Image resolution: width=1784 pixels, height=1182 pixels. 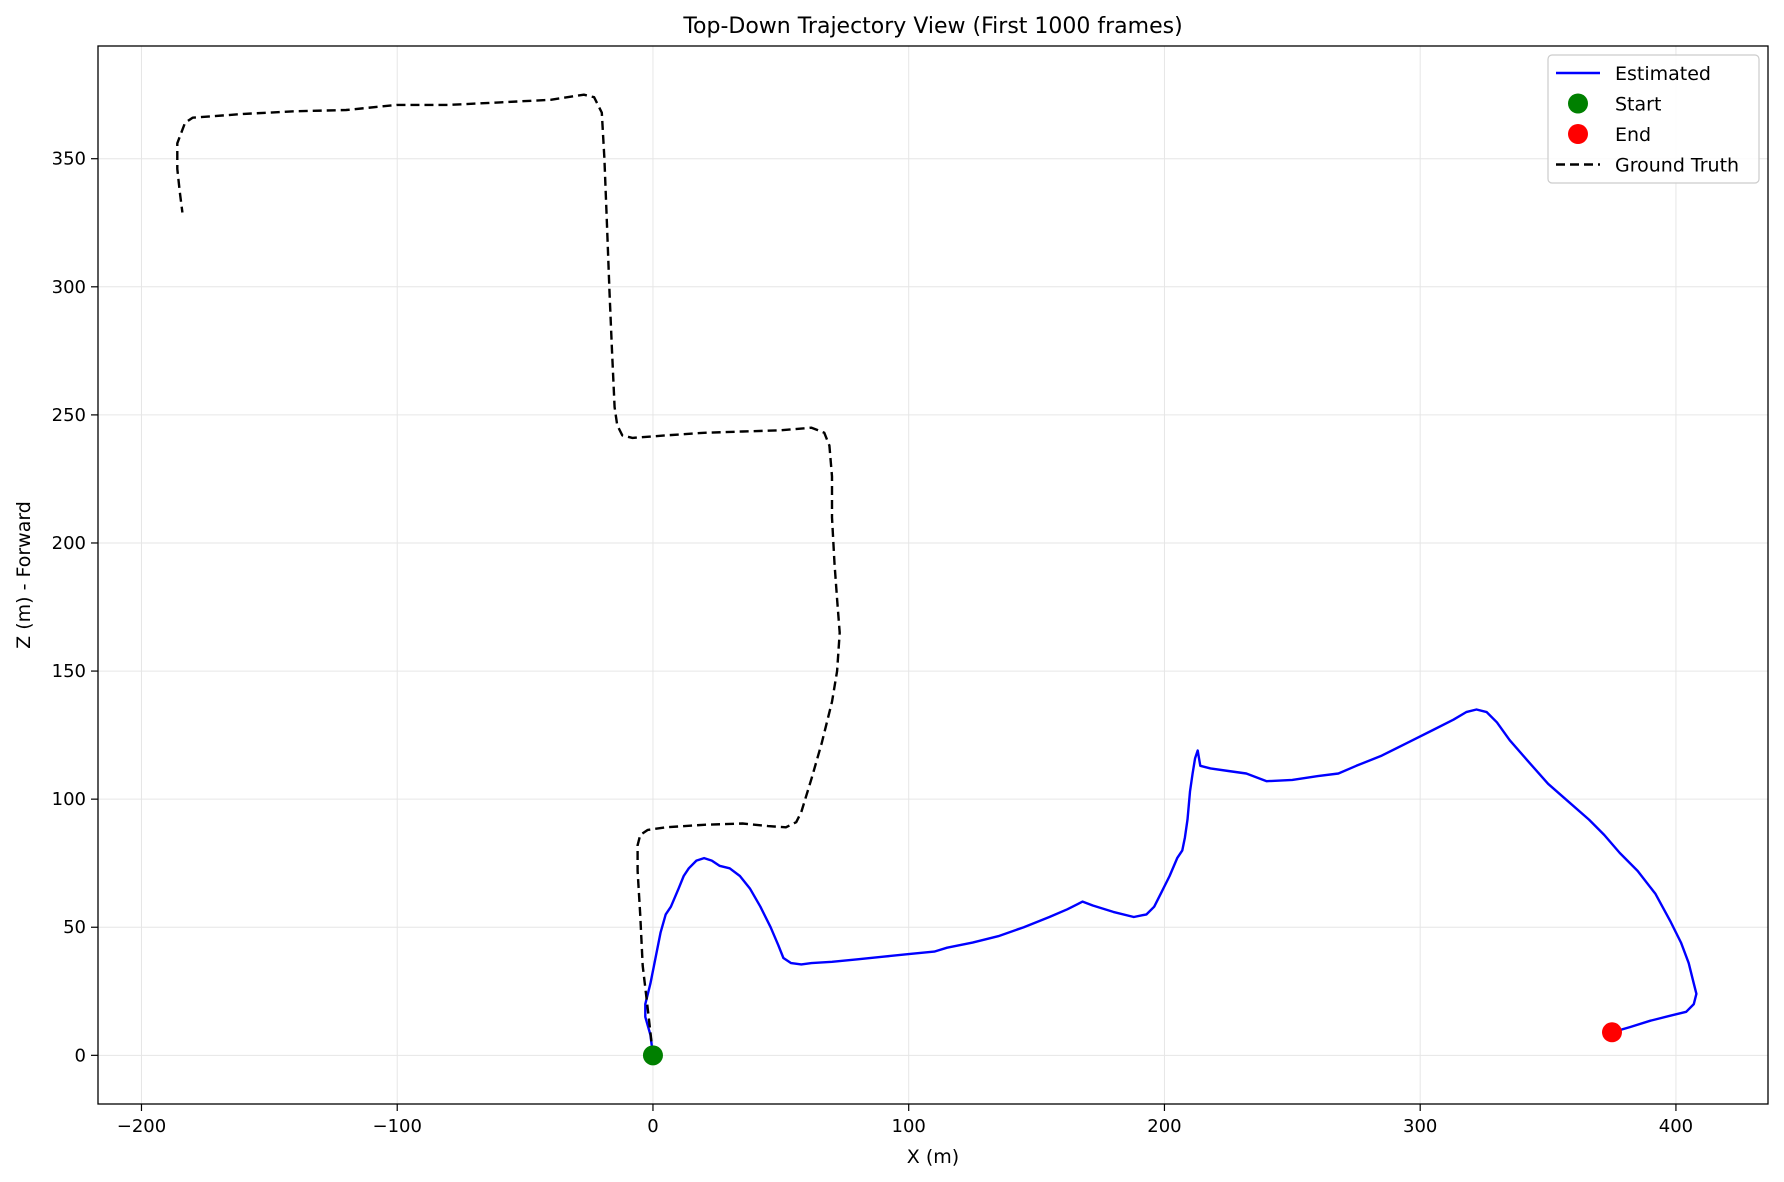 I want to click on x-axis-ticks: −200 −100 0 100 200 300 400, so click(x=905, y=1120).